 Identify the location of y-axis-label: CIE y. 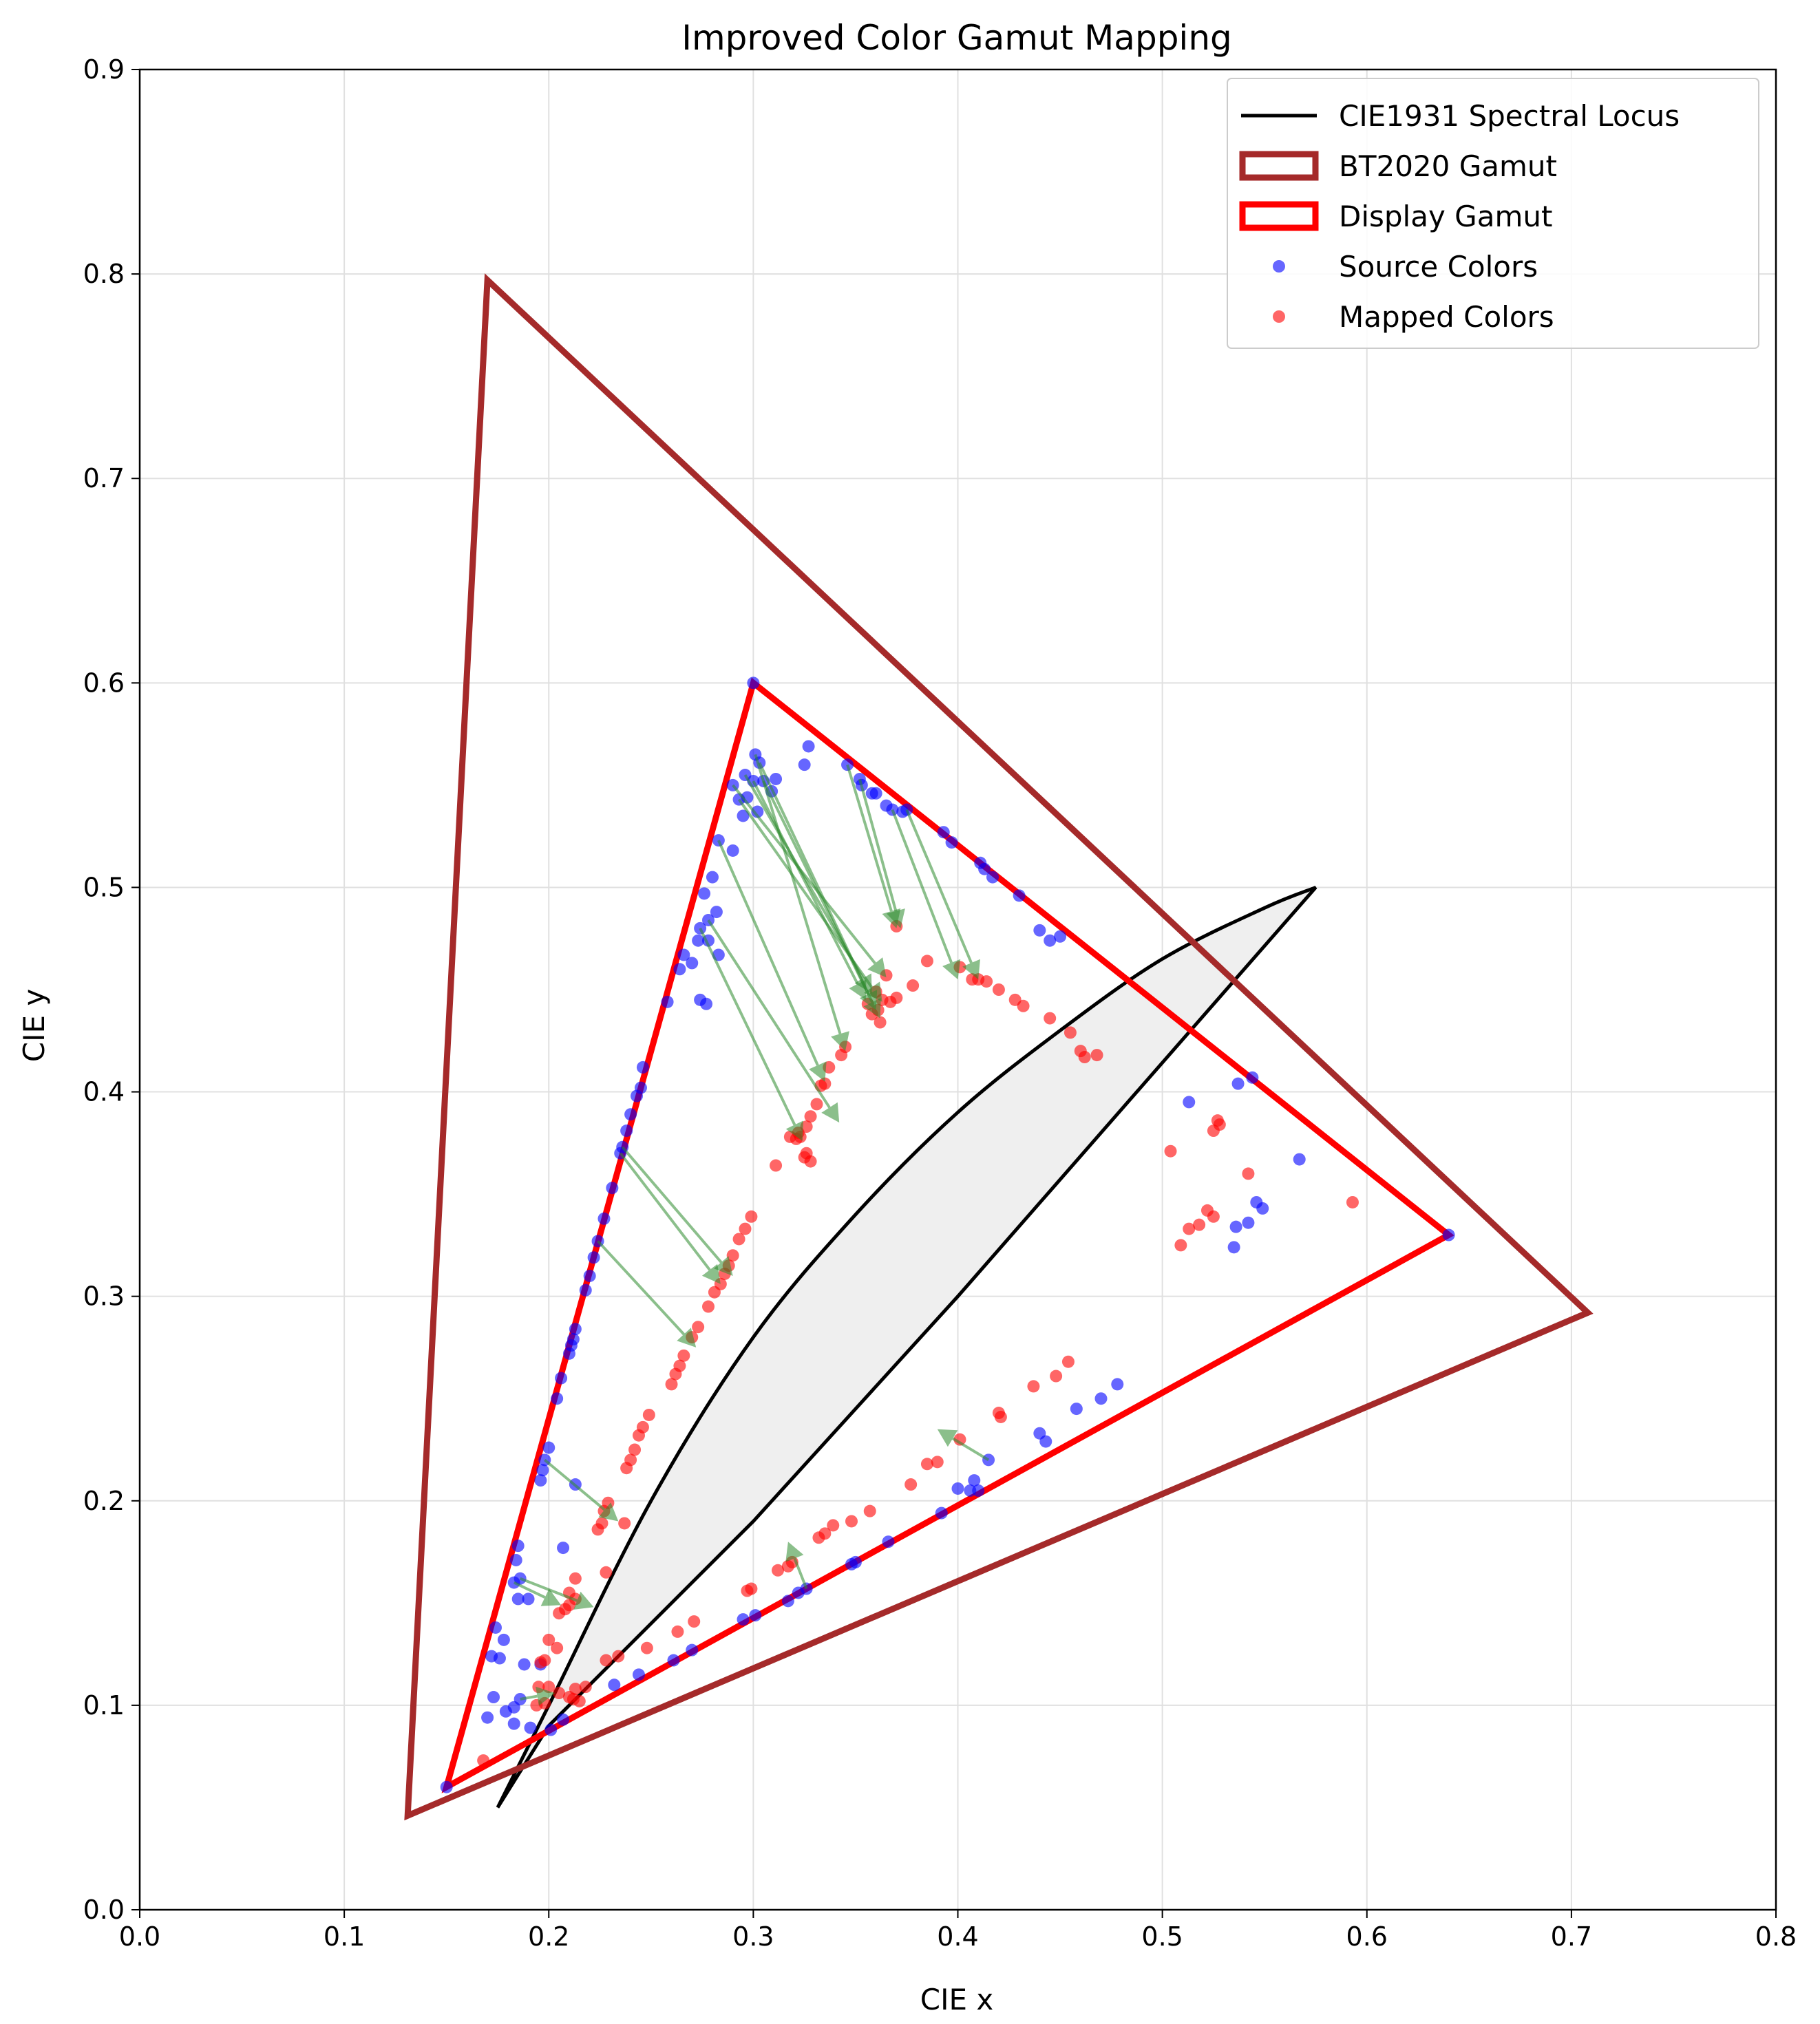
(34, 1025).